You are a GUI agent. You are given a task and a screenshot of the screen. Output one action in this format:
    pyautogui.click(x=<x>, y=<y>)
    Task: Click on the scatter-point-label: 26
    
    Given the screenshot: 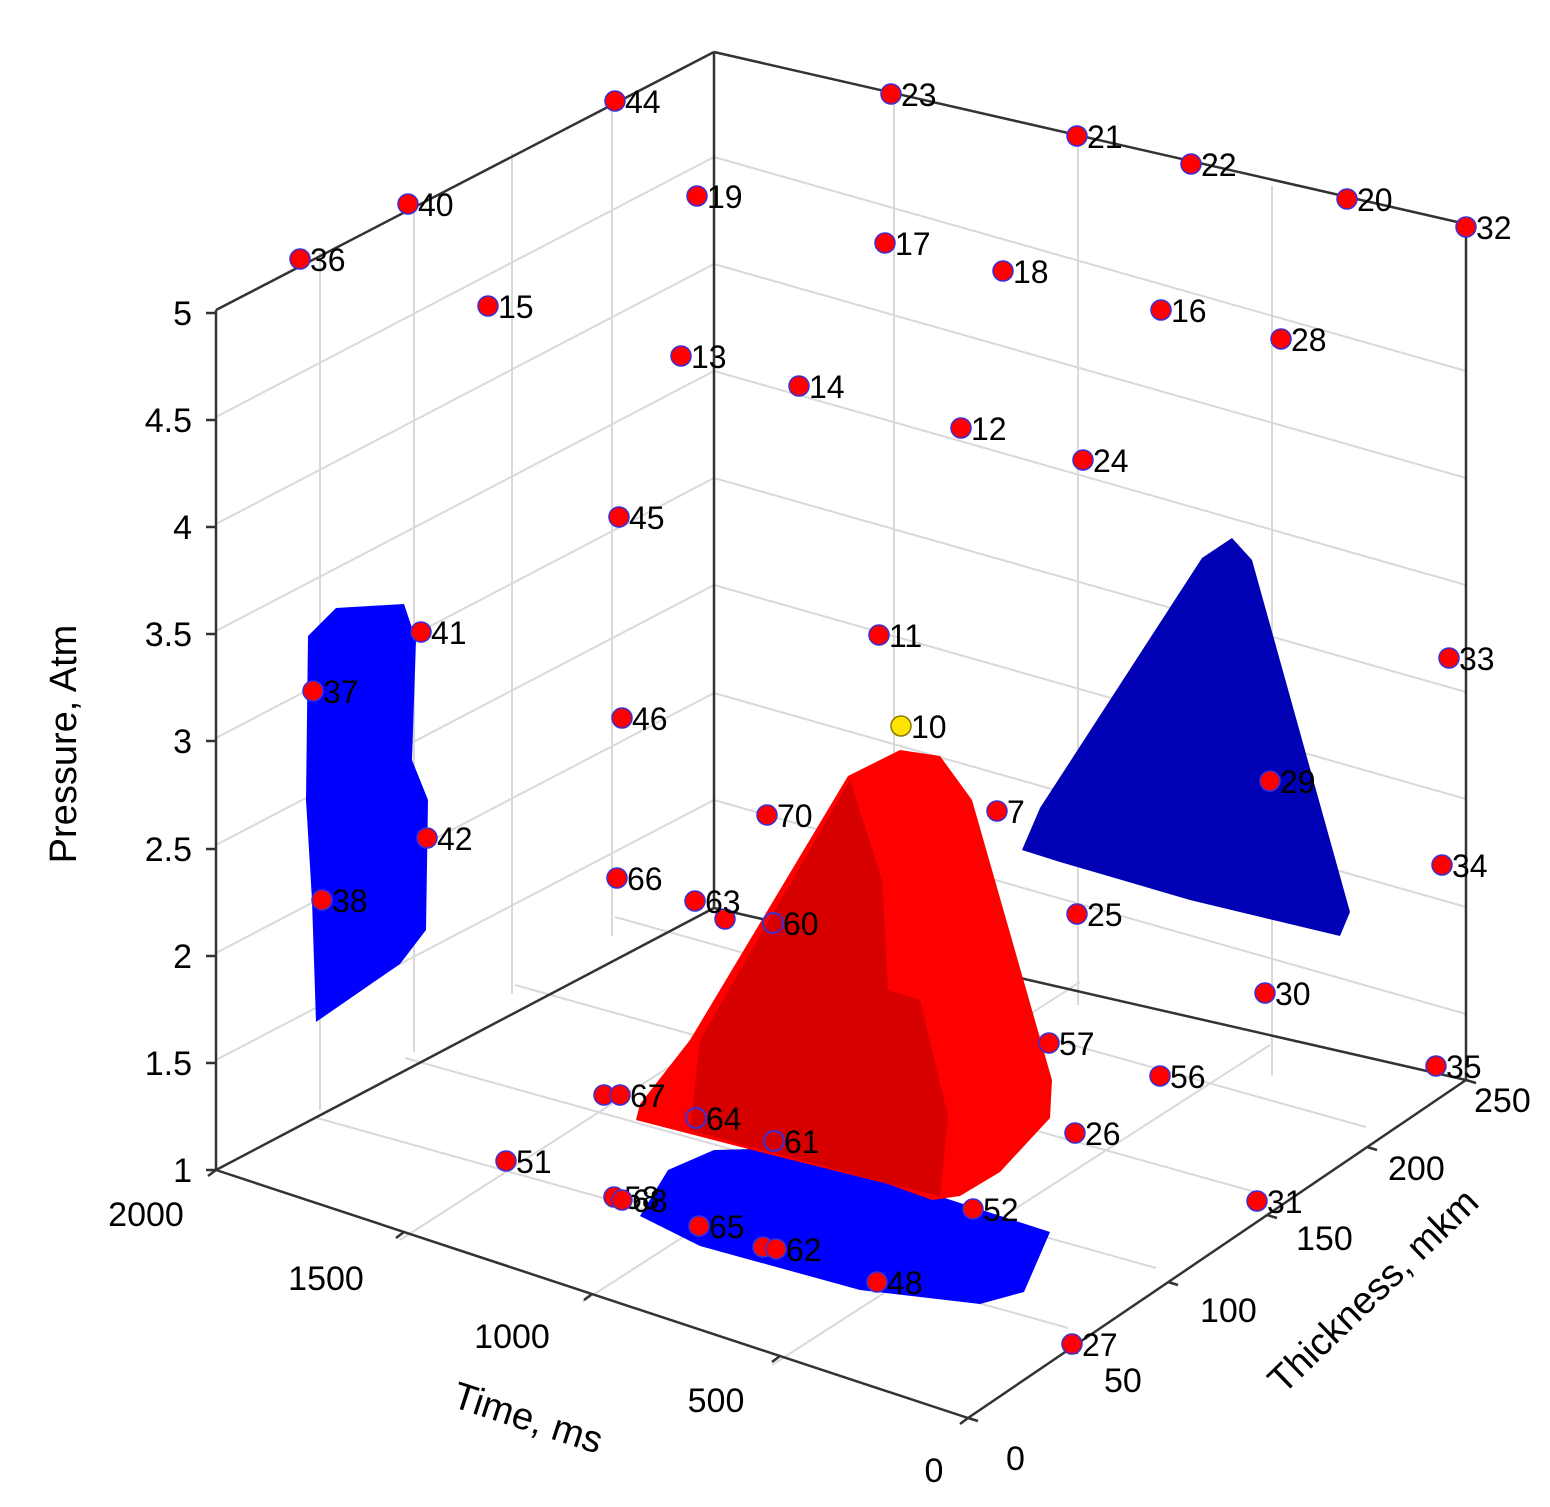 What is the action you would take?
    pyautogui.click(x=1103, y=1134)
    